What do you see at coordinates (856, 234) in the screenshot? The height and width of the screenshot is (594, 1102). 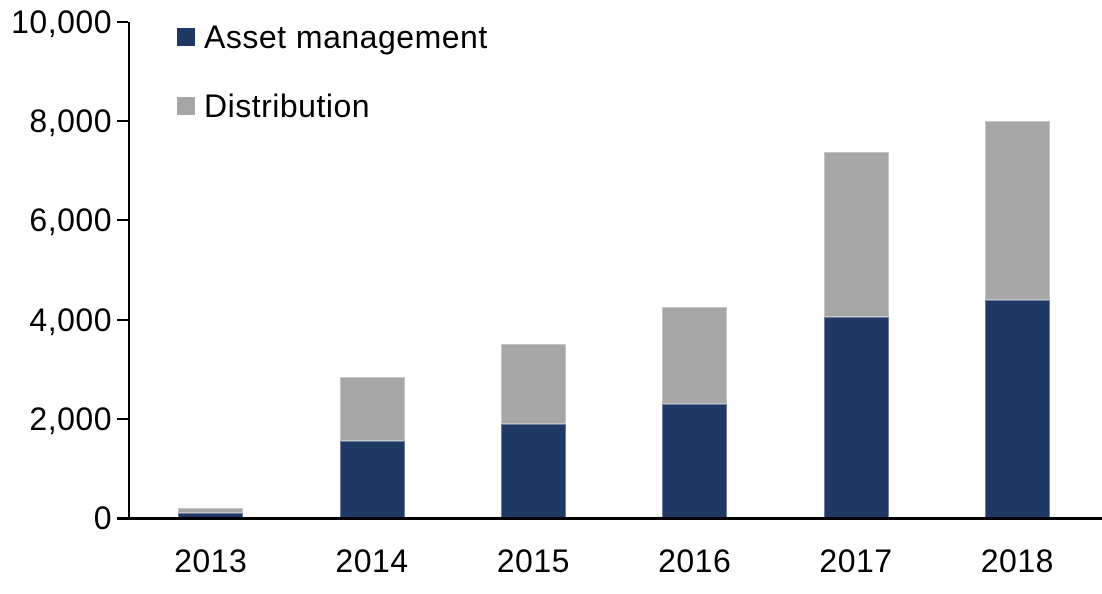 I see `bar-distribution-2017` at bounding box center [856, 234].